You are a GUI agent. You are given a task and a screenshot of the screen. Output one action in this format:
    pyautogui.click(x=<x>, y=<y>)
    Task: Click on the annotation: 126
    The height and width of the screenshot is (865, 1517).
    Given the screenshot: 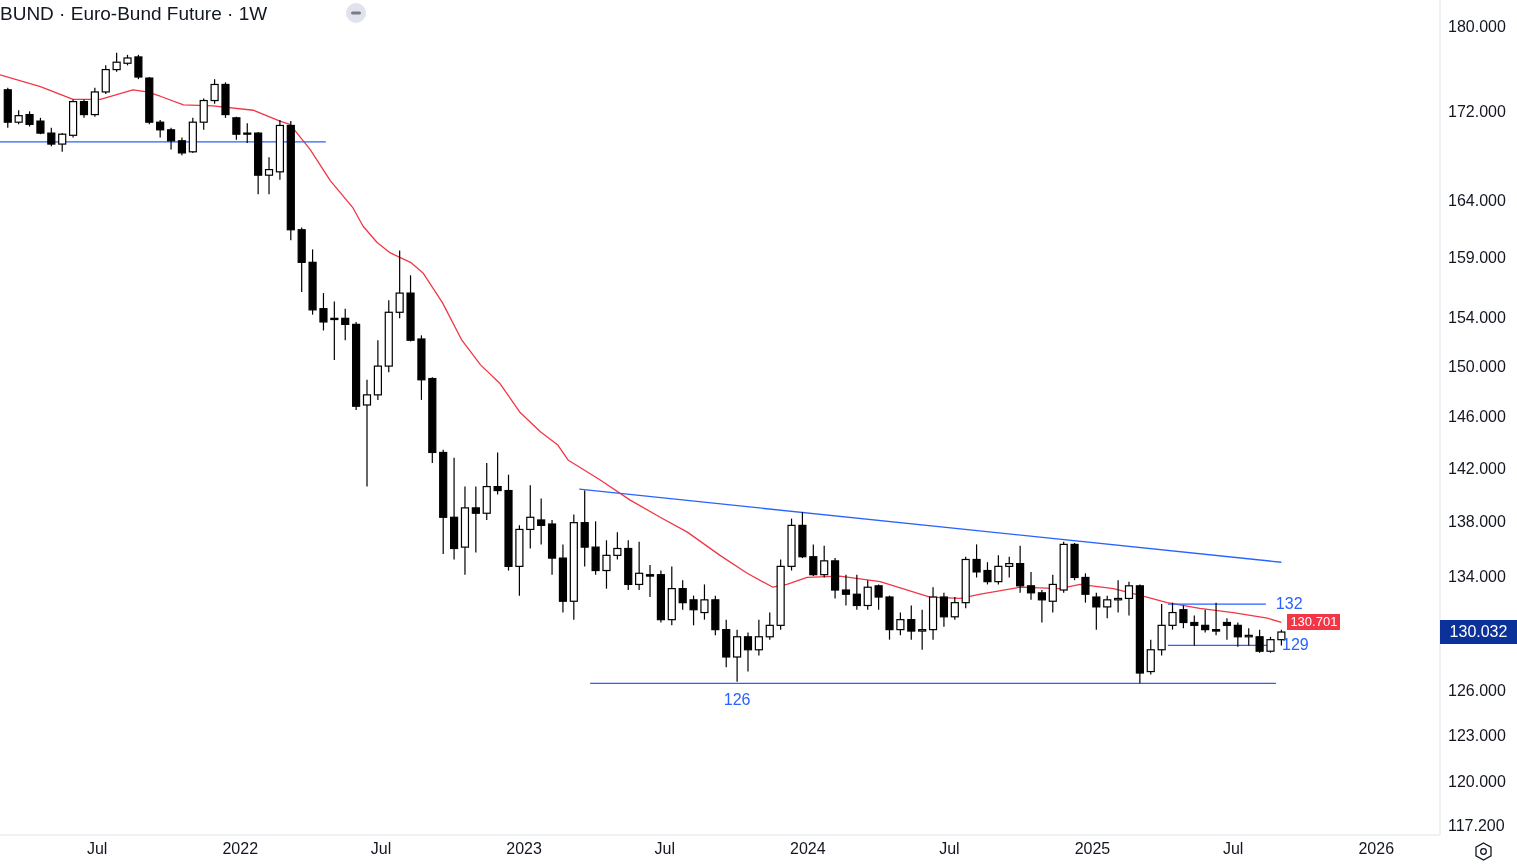 What is the action you would take?
    pyautogui.click(x=737, y=700)
    